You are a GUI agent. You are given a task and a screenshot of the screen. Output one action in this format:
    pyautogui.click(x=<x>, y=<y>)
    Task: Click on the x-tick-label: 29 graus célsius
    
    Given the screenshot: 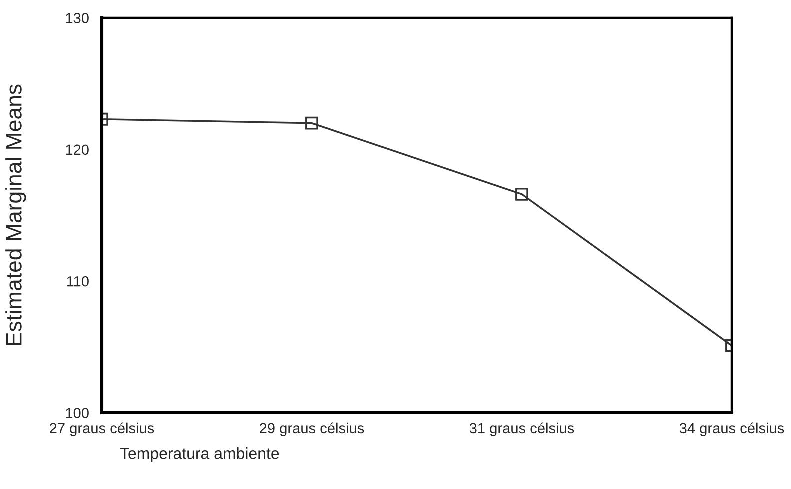 What is the action you would take?
    pyautogui.click(x=312, y=429)
    